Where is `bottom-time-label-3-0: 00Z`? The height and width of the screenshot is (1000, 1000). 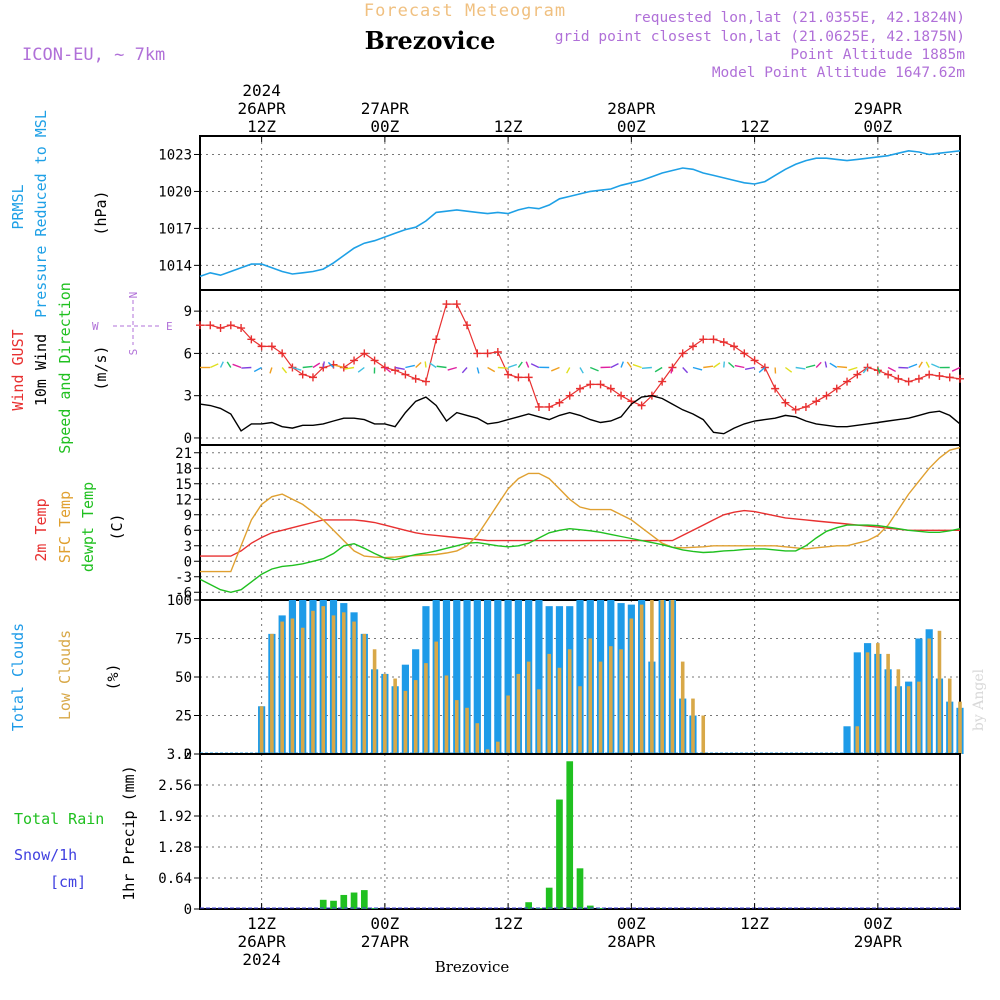 bottom-time-label-3-0: 00Z is located at coordinates (631, 923).